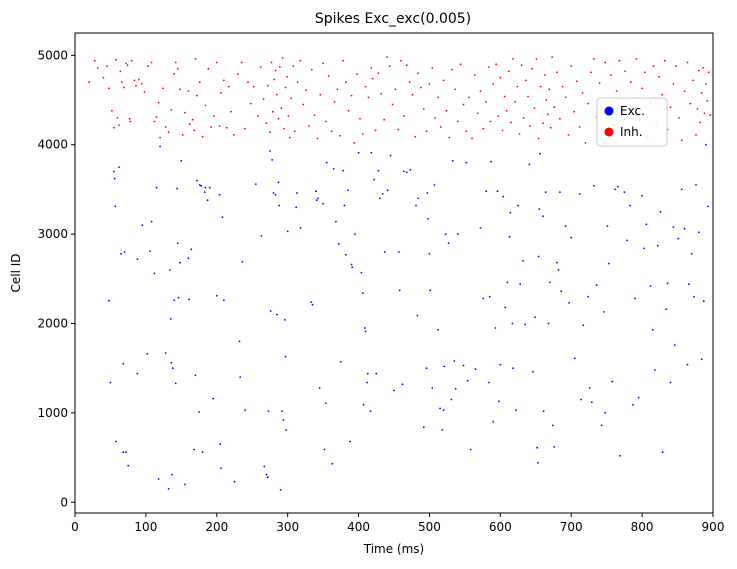 This screenshot has width=737, height=569. I want to click on x-axis: 0 100 200 300 400 500 600 700 800 900, so click(397, 523).